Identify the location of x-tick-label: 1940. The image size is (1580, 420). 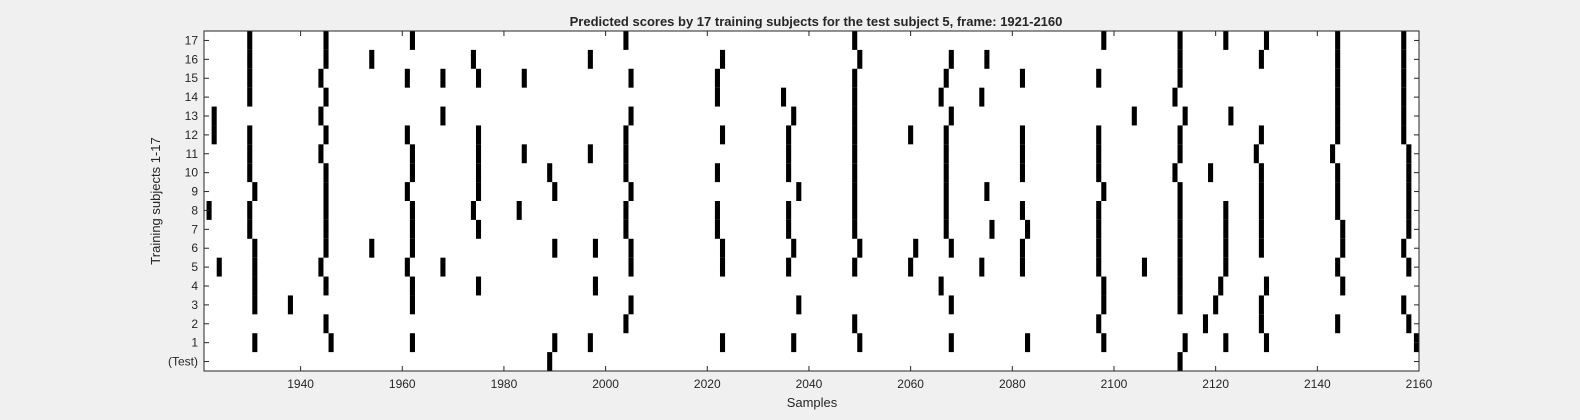
(300, 384).